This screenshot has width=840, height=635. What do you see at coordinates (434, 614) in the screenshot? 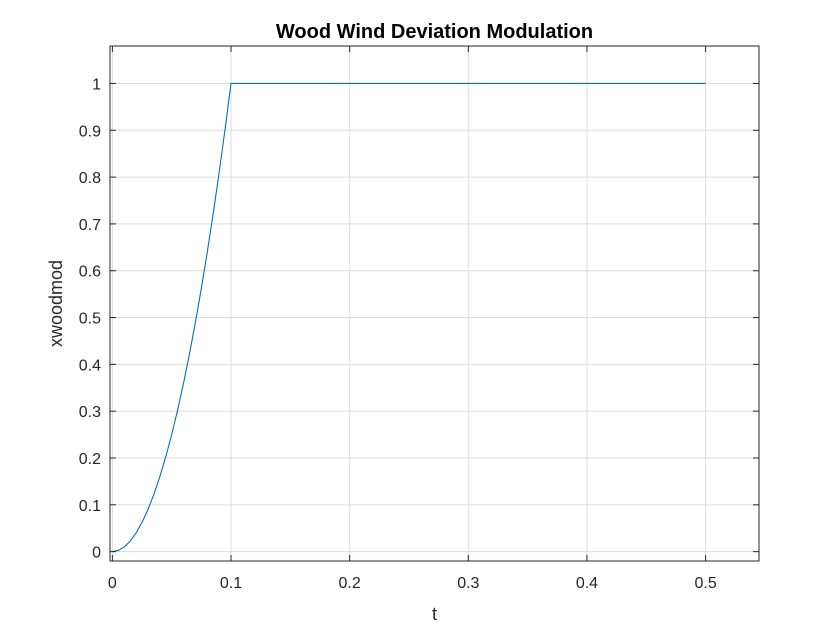
I see `x-axis-label: t` at bounding box center [434, 614].